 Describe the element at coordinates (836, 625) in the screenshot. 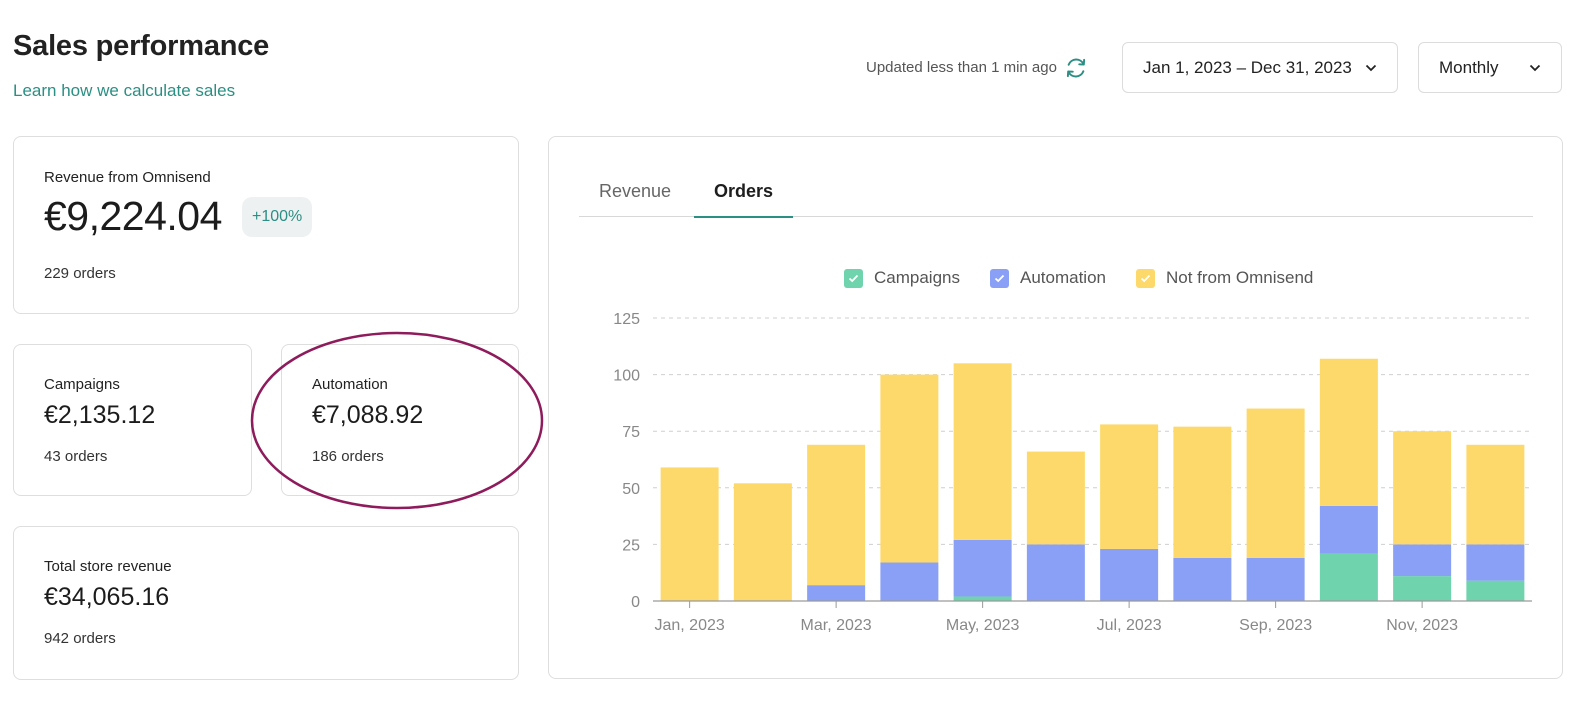

I see `x-tick-label: Mar, 2023` at that location.